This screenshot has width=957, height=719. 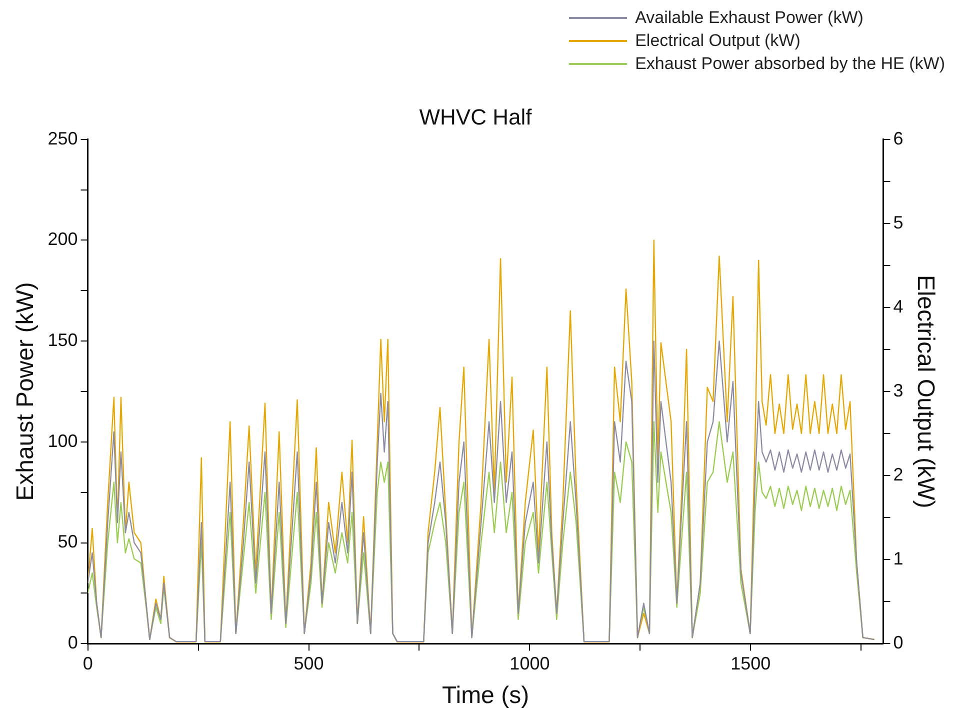 What do you see at coordinates (309, 663) in the screenshot?
I see `x-tick-label: 500` at bounding box center [309, 663].